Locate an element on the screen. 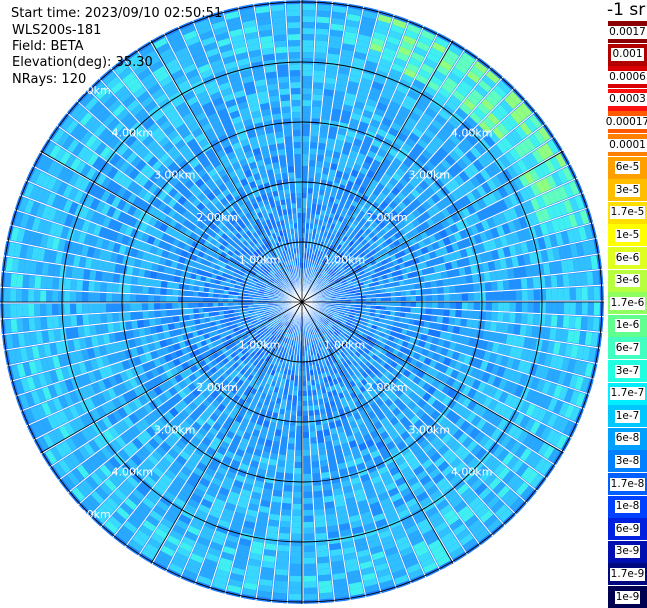 This screenshot has height=608, width=647. colorbar-level-label: 6e-8 is located at coordinates (627, 439).